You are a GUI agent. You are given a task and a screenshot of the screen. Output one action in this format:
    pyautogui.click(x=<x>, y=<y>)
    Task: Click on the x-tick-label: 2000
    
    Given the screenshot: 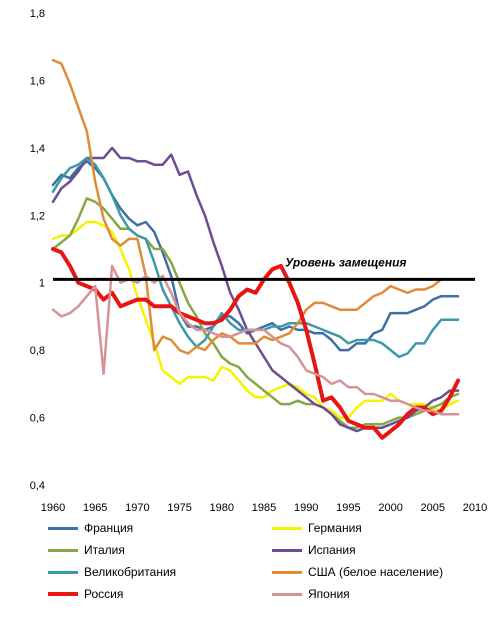 What is the action you would take?
    pyautogui.click(x=390, y=508)
    